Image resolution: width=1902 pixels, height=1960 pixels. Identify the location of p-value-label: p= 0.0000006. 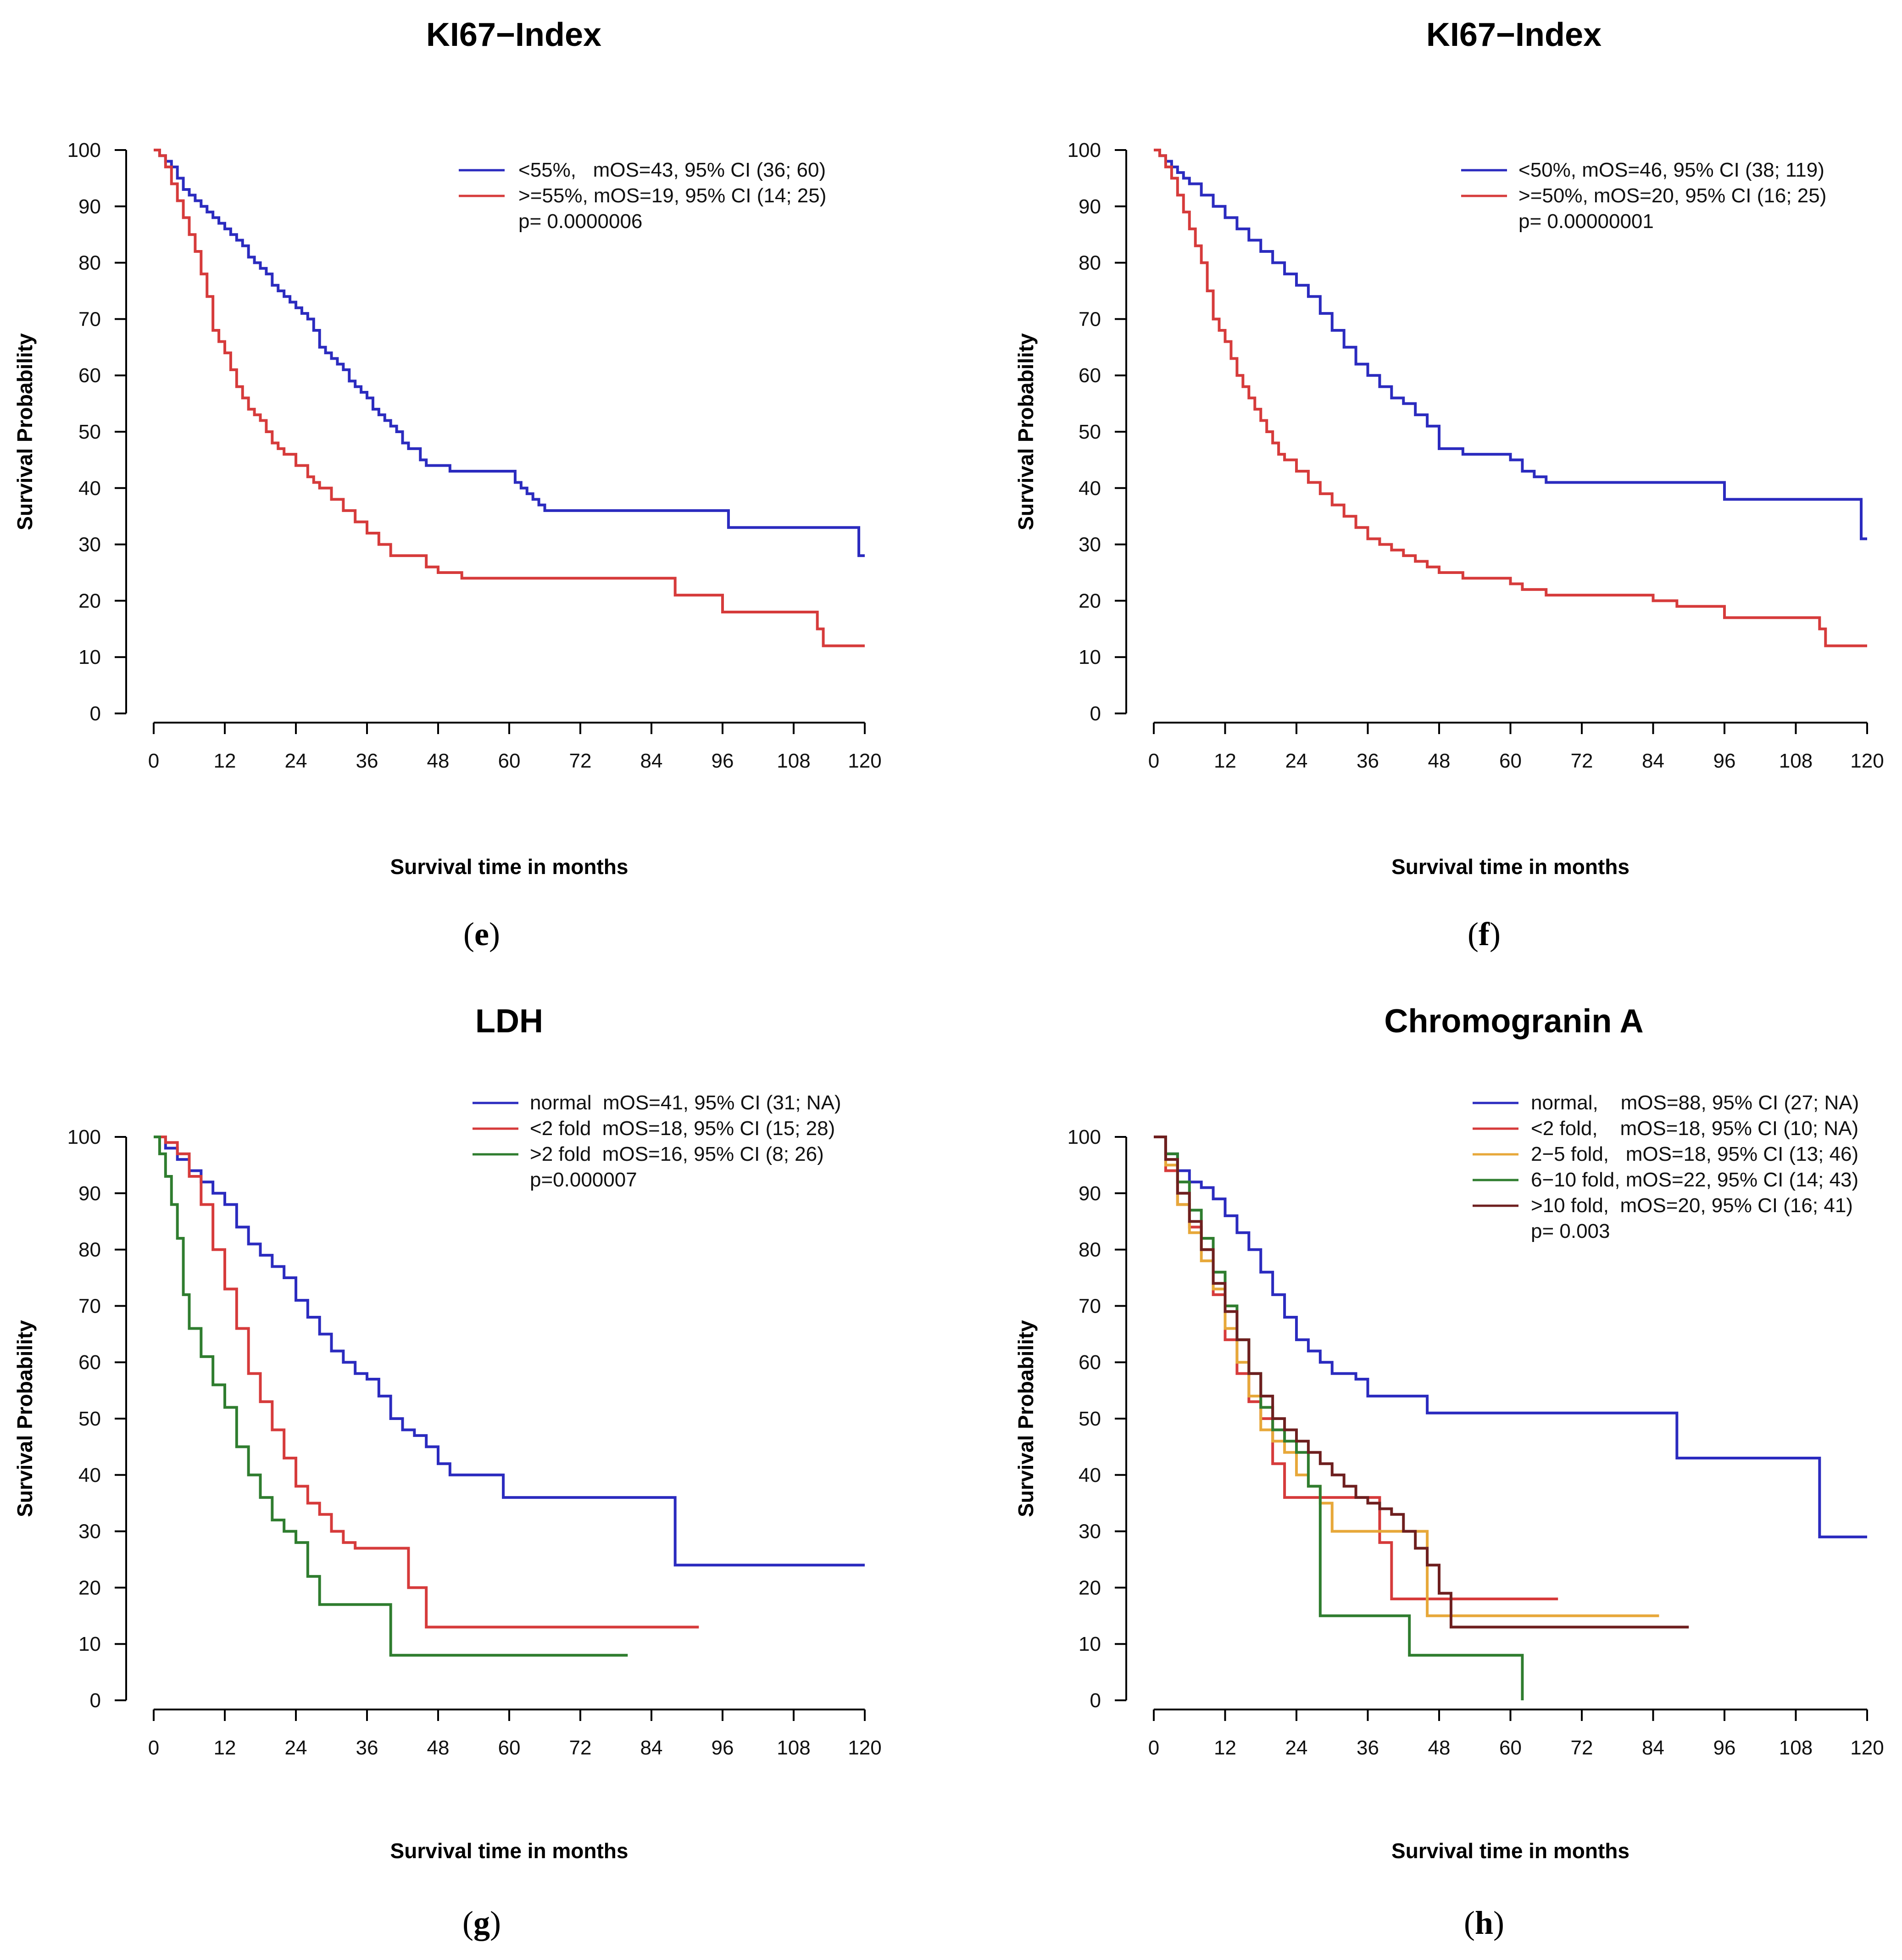
(580, 221).